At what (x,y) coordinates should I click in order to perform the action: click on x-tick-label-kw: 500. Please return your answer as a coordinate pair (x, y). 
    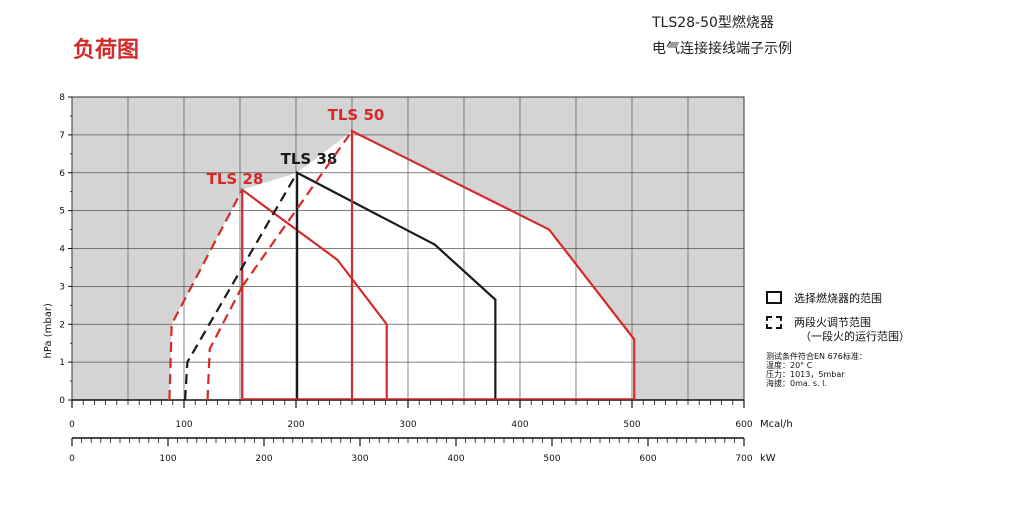
    Looking at the image, I should click on (551, 459).